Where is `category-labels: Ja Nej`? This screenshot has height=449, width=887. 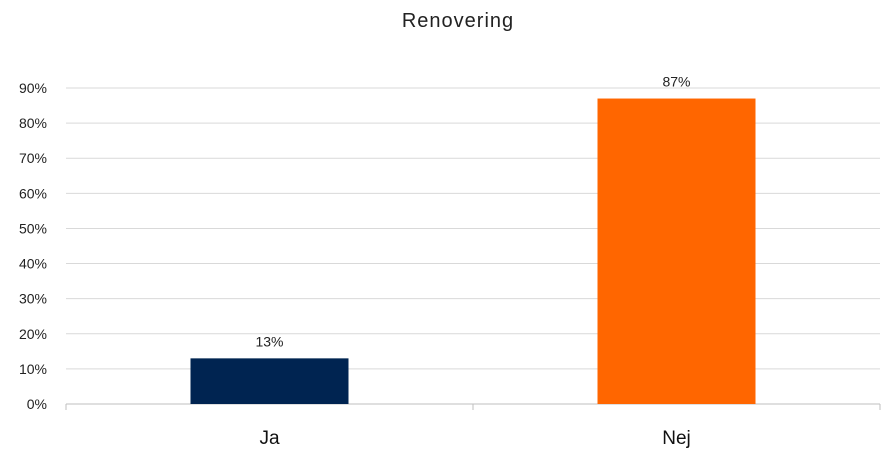 category-labels: Ja Nej is located at coordinates (474, 438).